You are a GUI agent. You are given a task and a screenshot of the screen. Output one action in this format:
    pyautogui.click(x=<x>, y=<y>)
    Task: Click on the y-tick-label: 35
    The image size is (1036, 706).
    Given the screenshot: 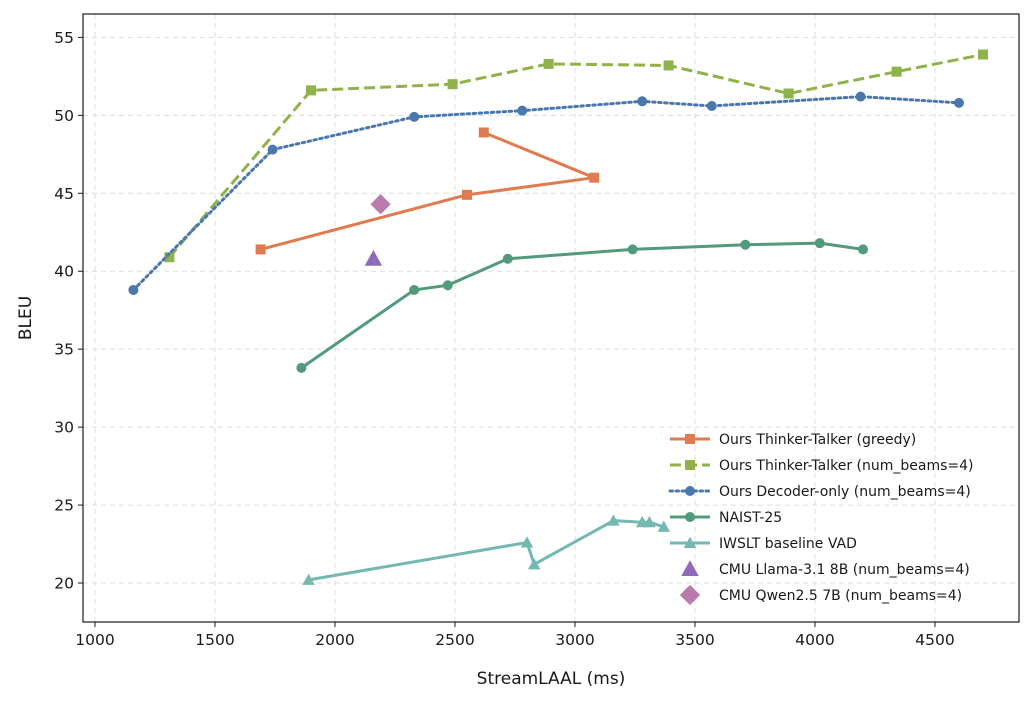 What is the action you would take?
    pyautogui.click(x=64, y=350)
    